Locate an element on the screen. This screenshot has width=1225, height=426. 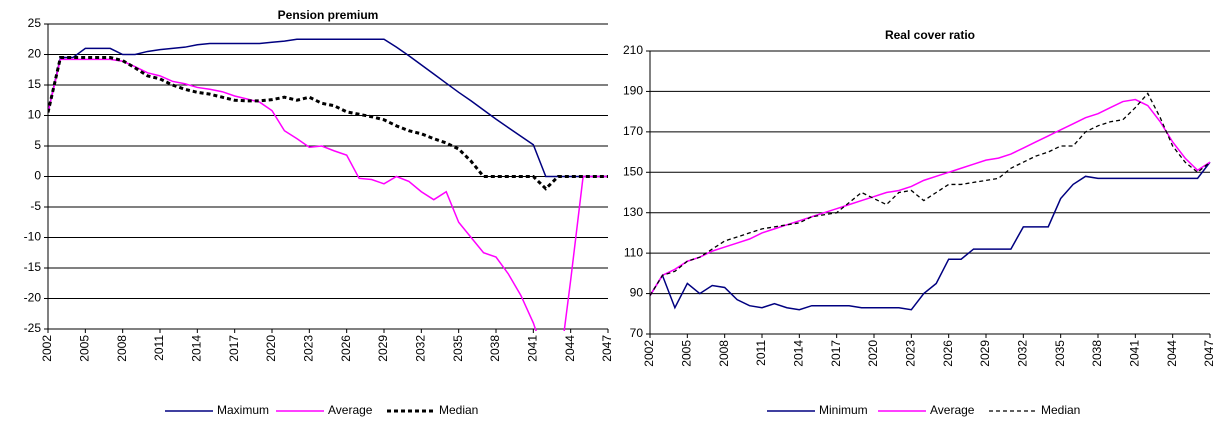
y-tick-label: 210 is located at coordinates (633, 50).